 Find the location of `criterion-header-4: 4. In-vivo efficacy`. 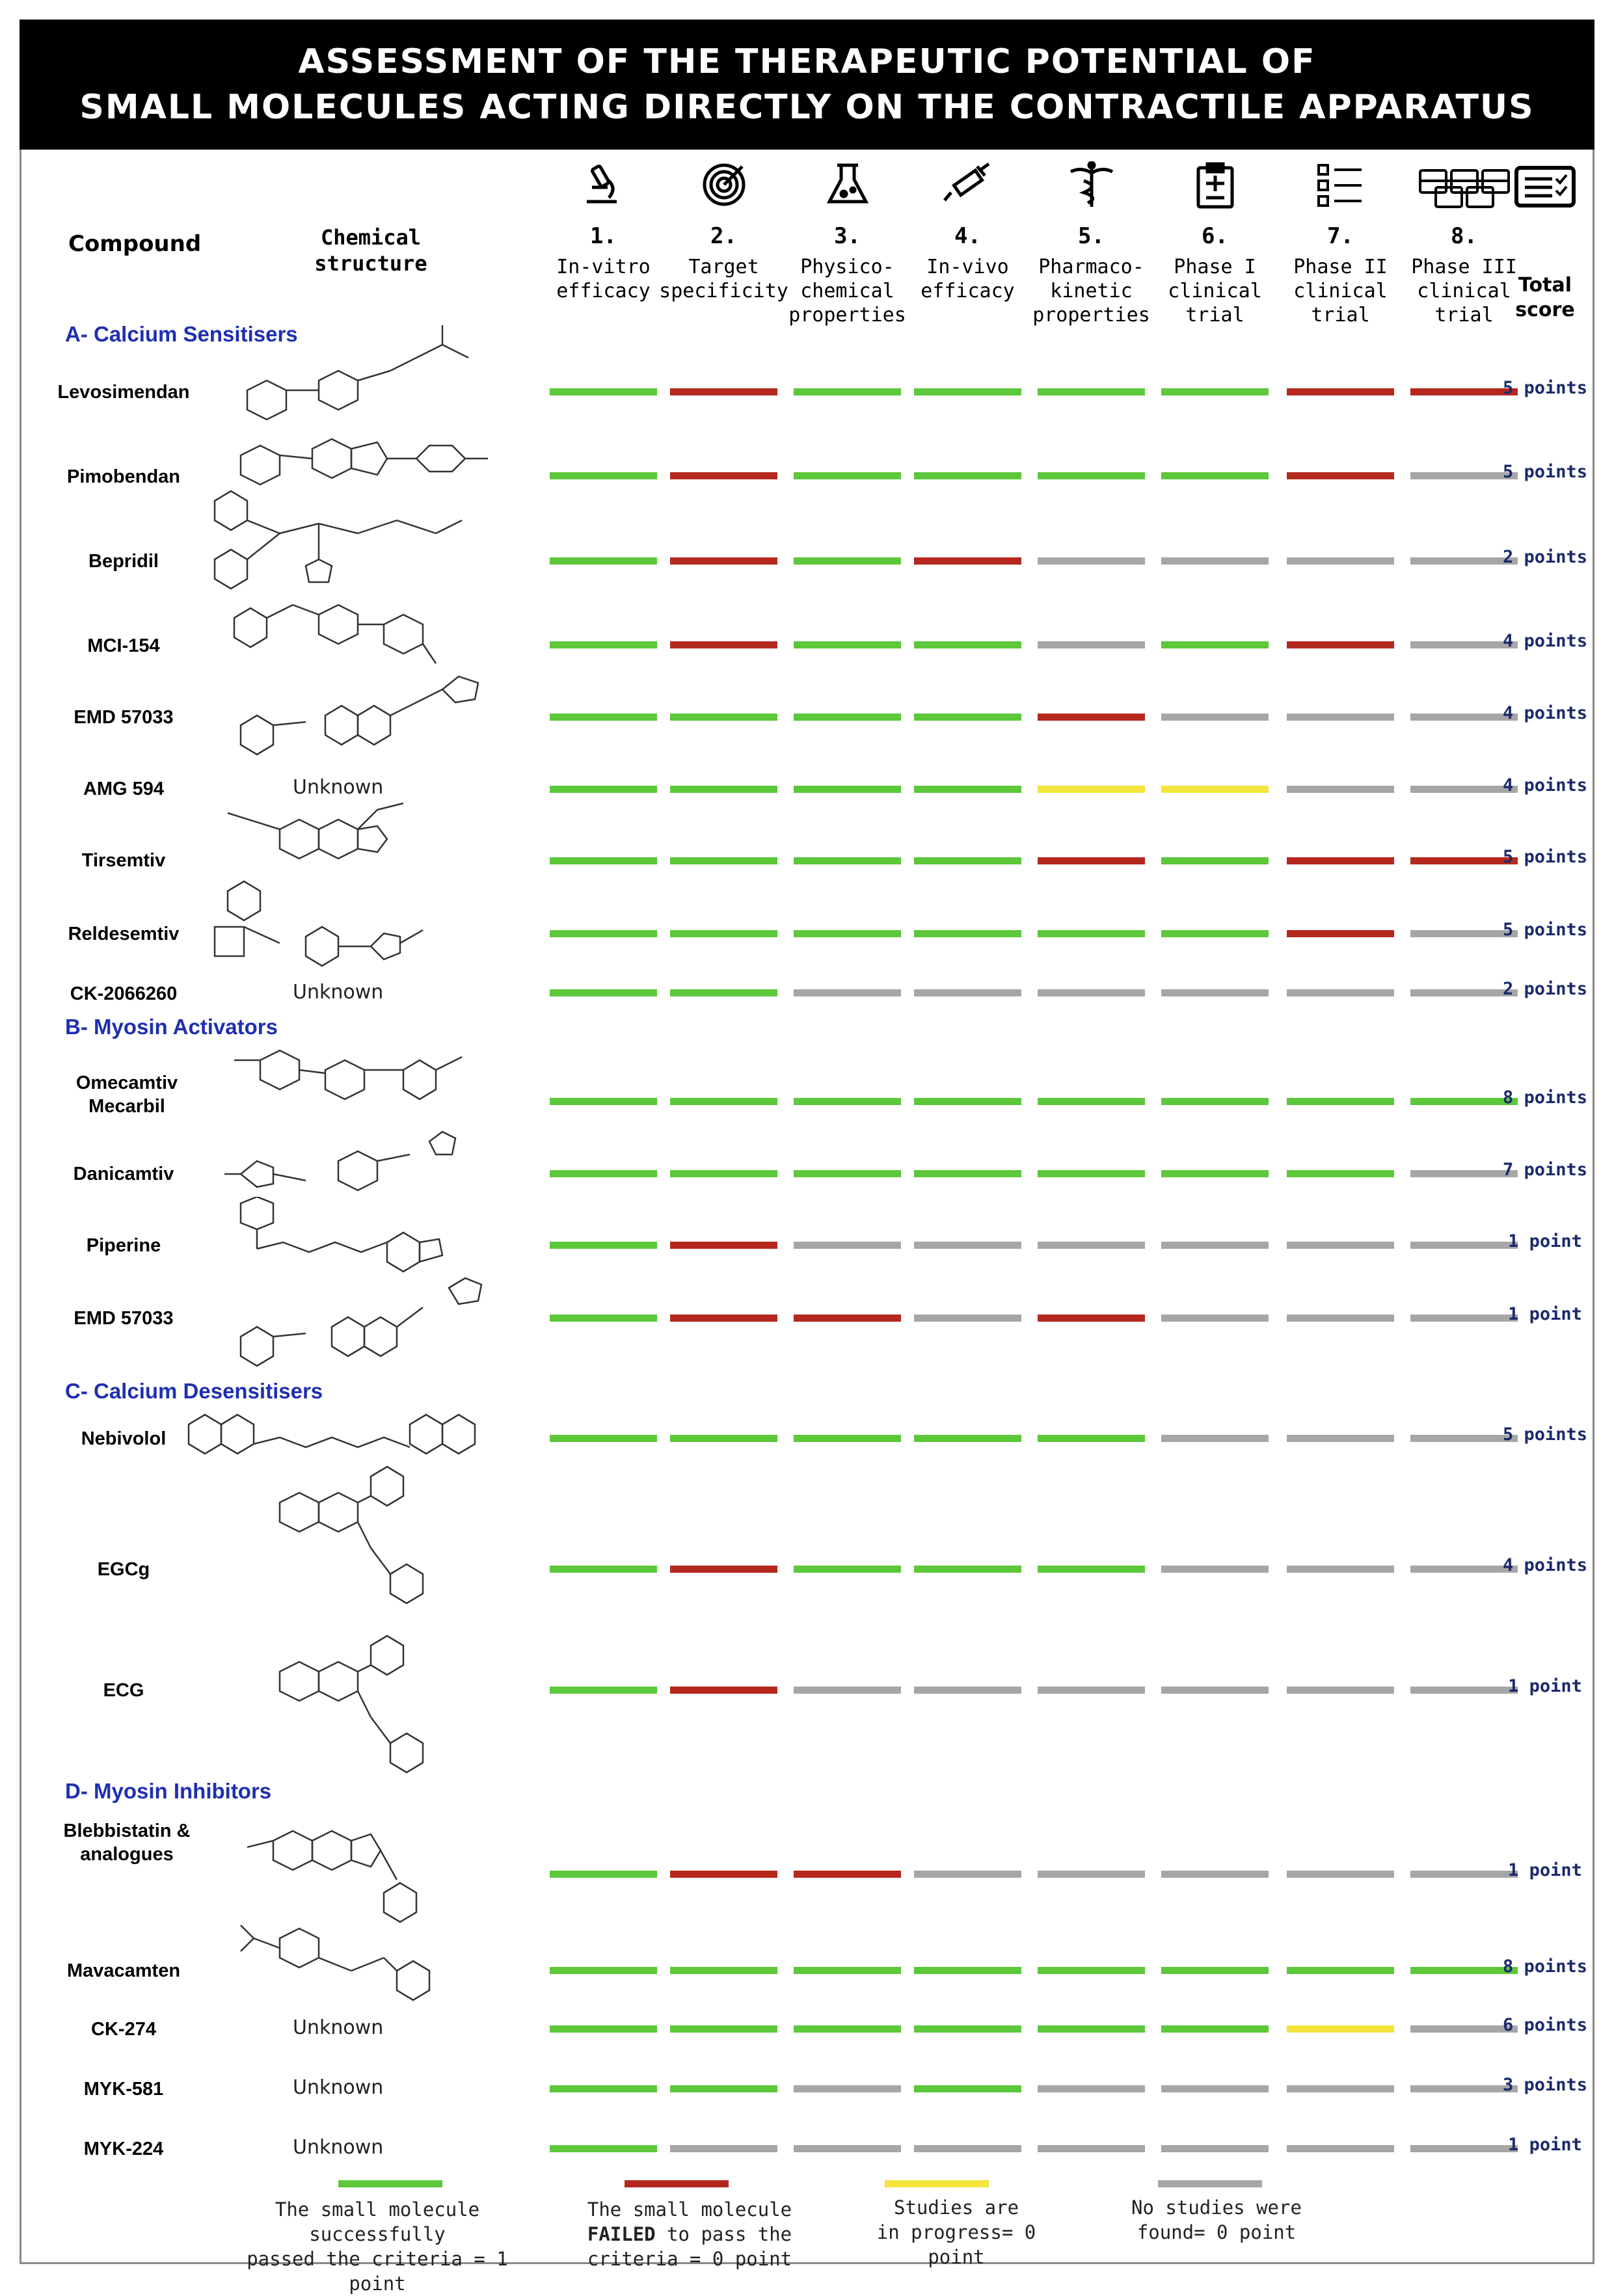

criterion-header-4: 4. In-vivo efficacy is located at coordinates (968, 263).